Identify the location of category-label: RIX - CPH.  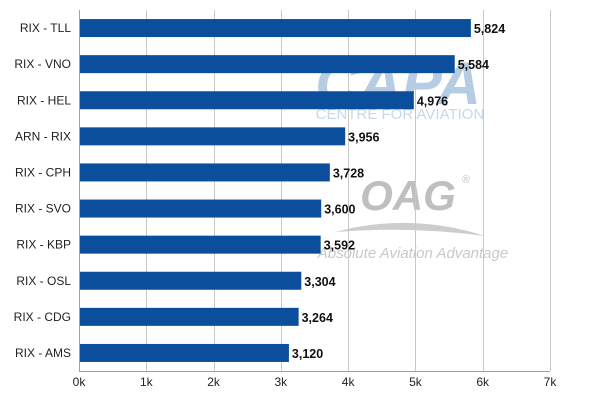
(43, 172).